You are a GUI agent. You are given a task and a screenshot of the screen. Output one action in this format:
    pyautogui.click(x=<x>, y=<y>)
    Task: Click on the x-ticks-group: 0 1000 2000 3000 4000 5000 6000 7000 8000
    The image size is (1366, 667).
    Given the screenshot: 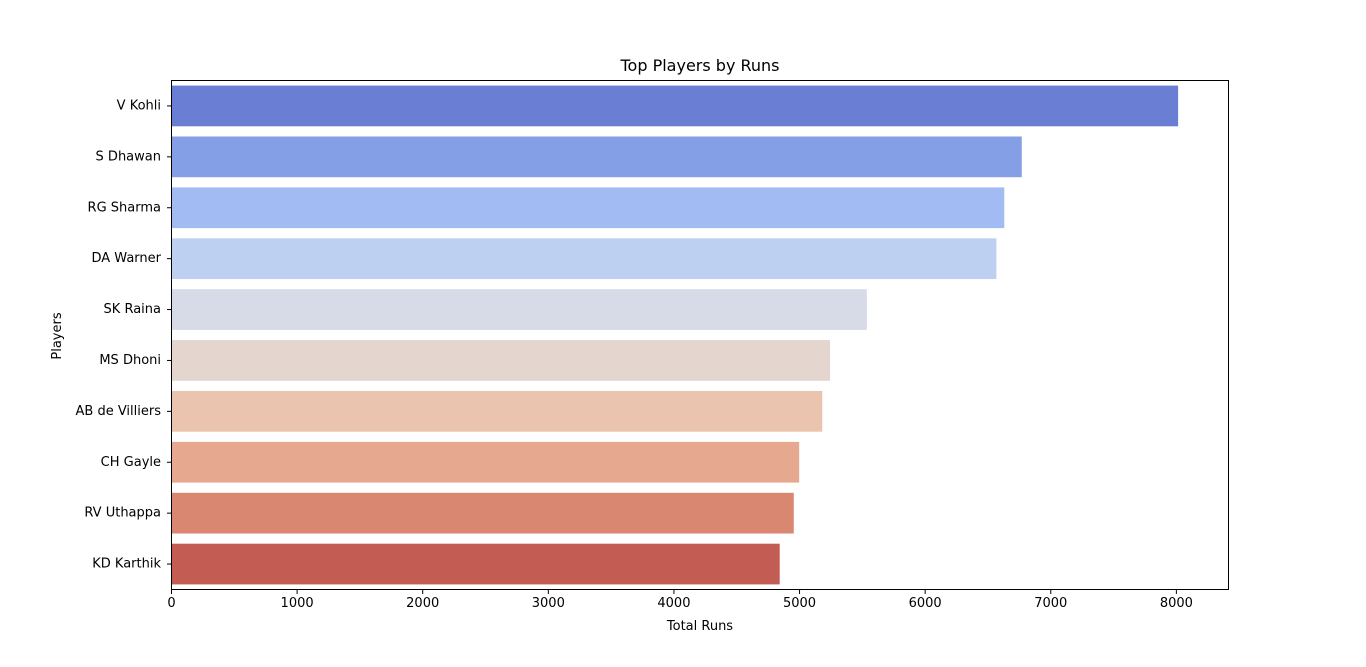 What is the action you would take?
    pyautogui.click(x=680, y=600)
    